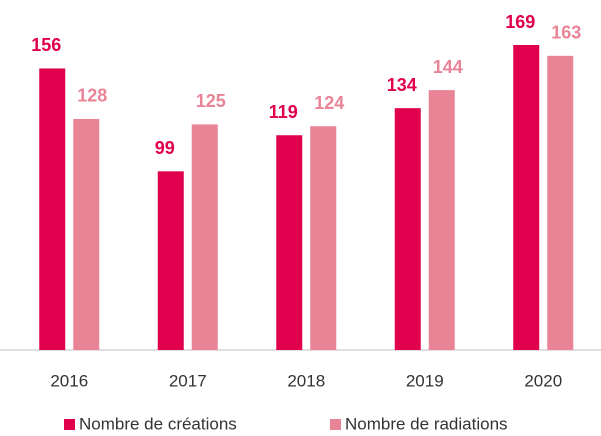 The width and height of the screenshot is (601, 436). I want to click on legend-label: Nombre de radiations, so click(426, 423).